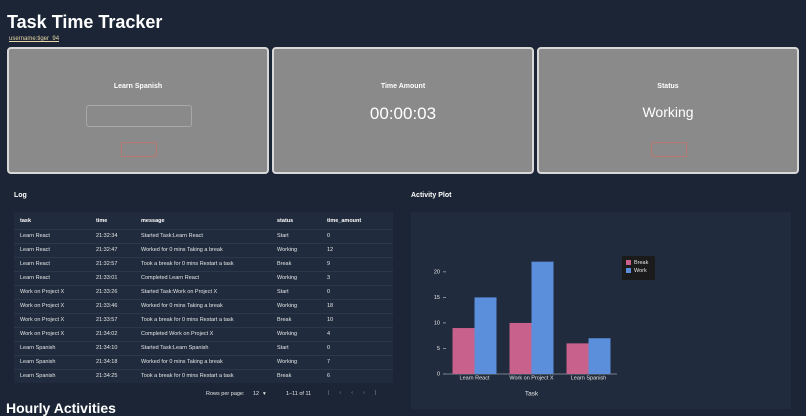 The height and width of the screenshot is (416, 806). I want to click on table-cell: Started Task:Learn React, so click(172, 236).